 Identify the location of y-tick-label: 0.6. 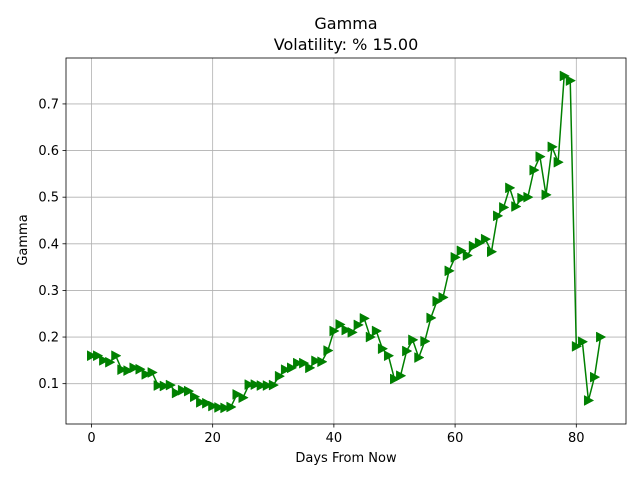
(48, 151).